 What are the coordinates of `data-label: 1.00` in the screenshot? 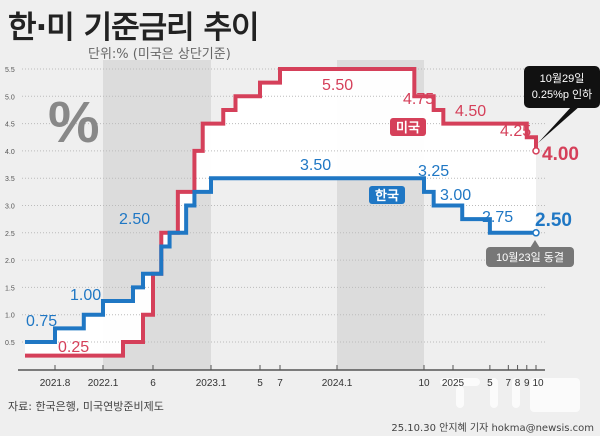 It's located at (85, 295).